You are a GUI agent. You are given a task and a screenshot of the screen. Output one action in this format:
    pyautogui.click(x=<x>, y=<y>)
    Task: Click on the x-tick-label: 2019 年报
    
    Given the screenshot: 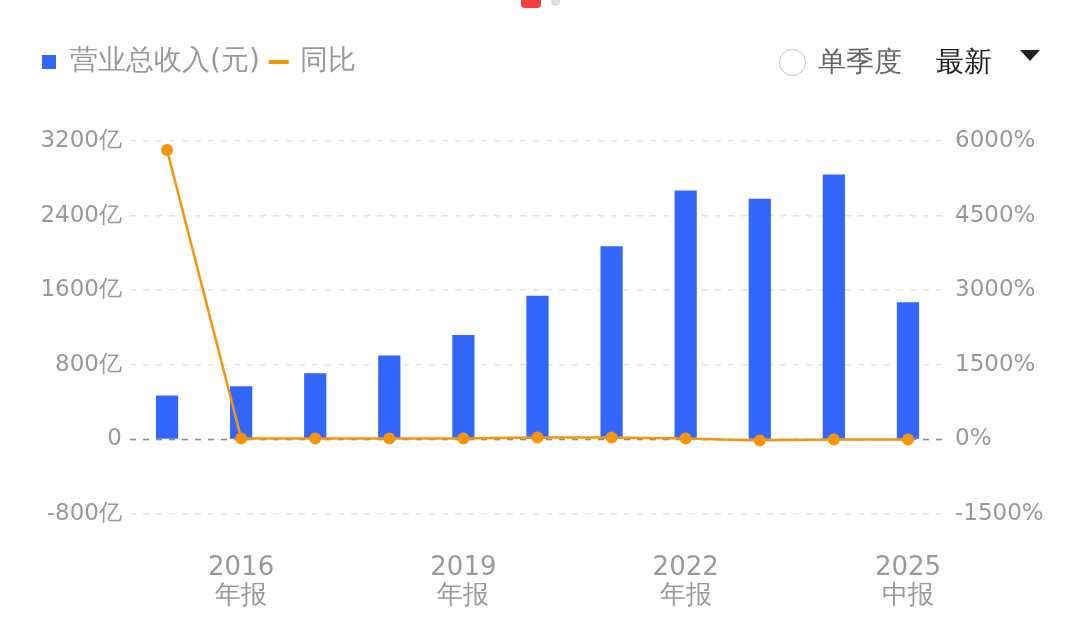 What is the action you would take?
    pyautogui.click(x=463, y=580)
    